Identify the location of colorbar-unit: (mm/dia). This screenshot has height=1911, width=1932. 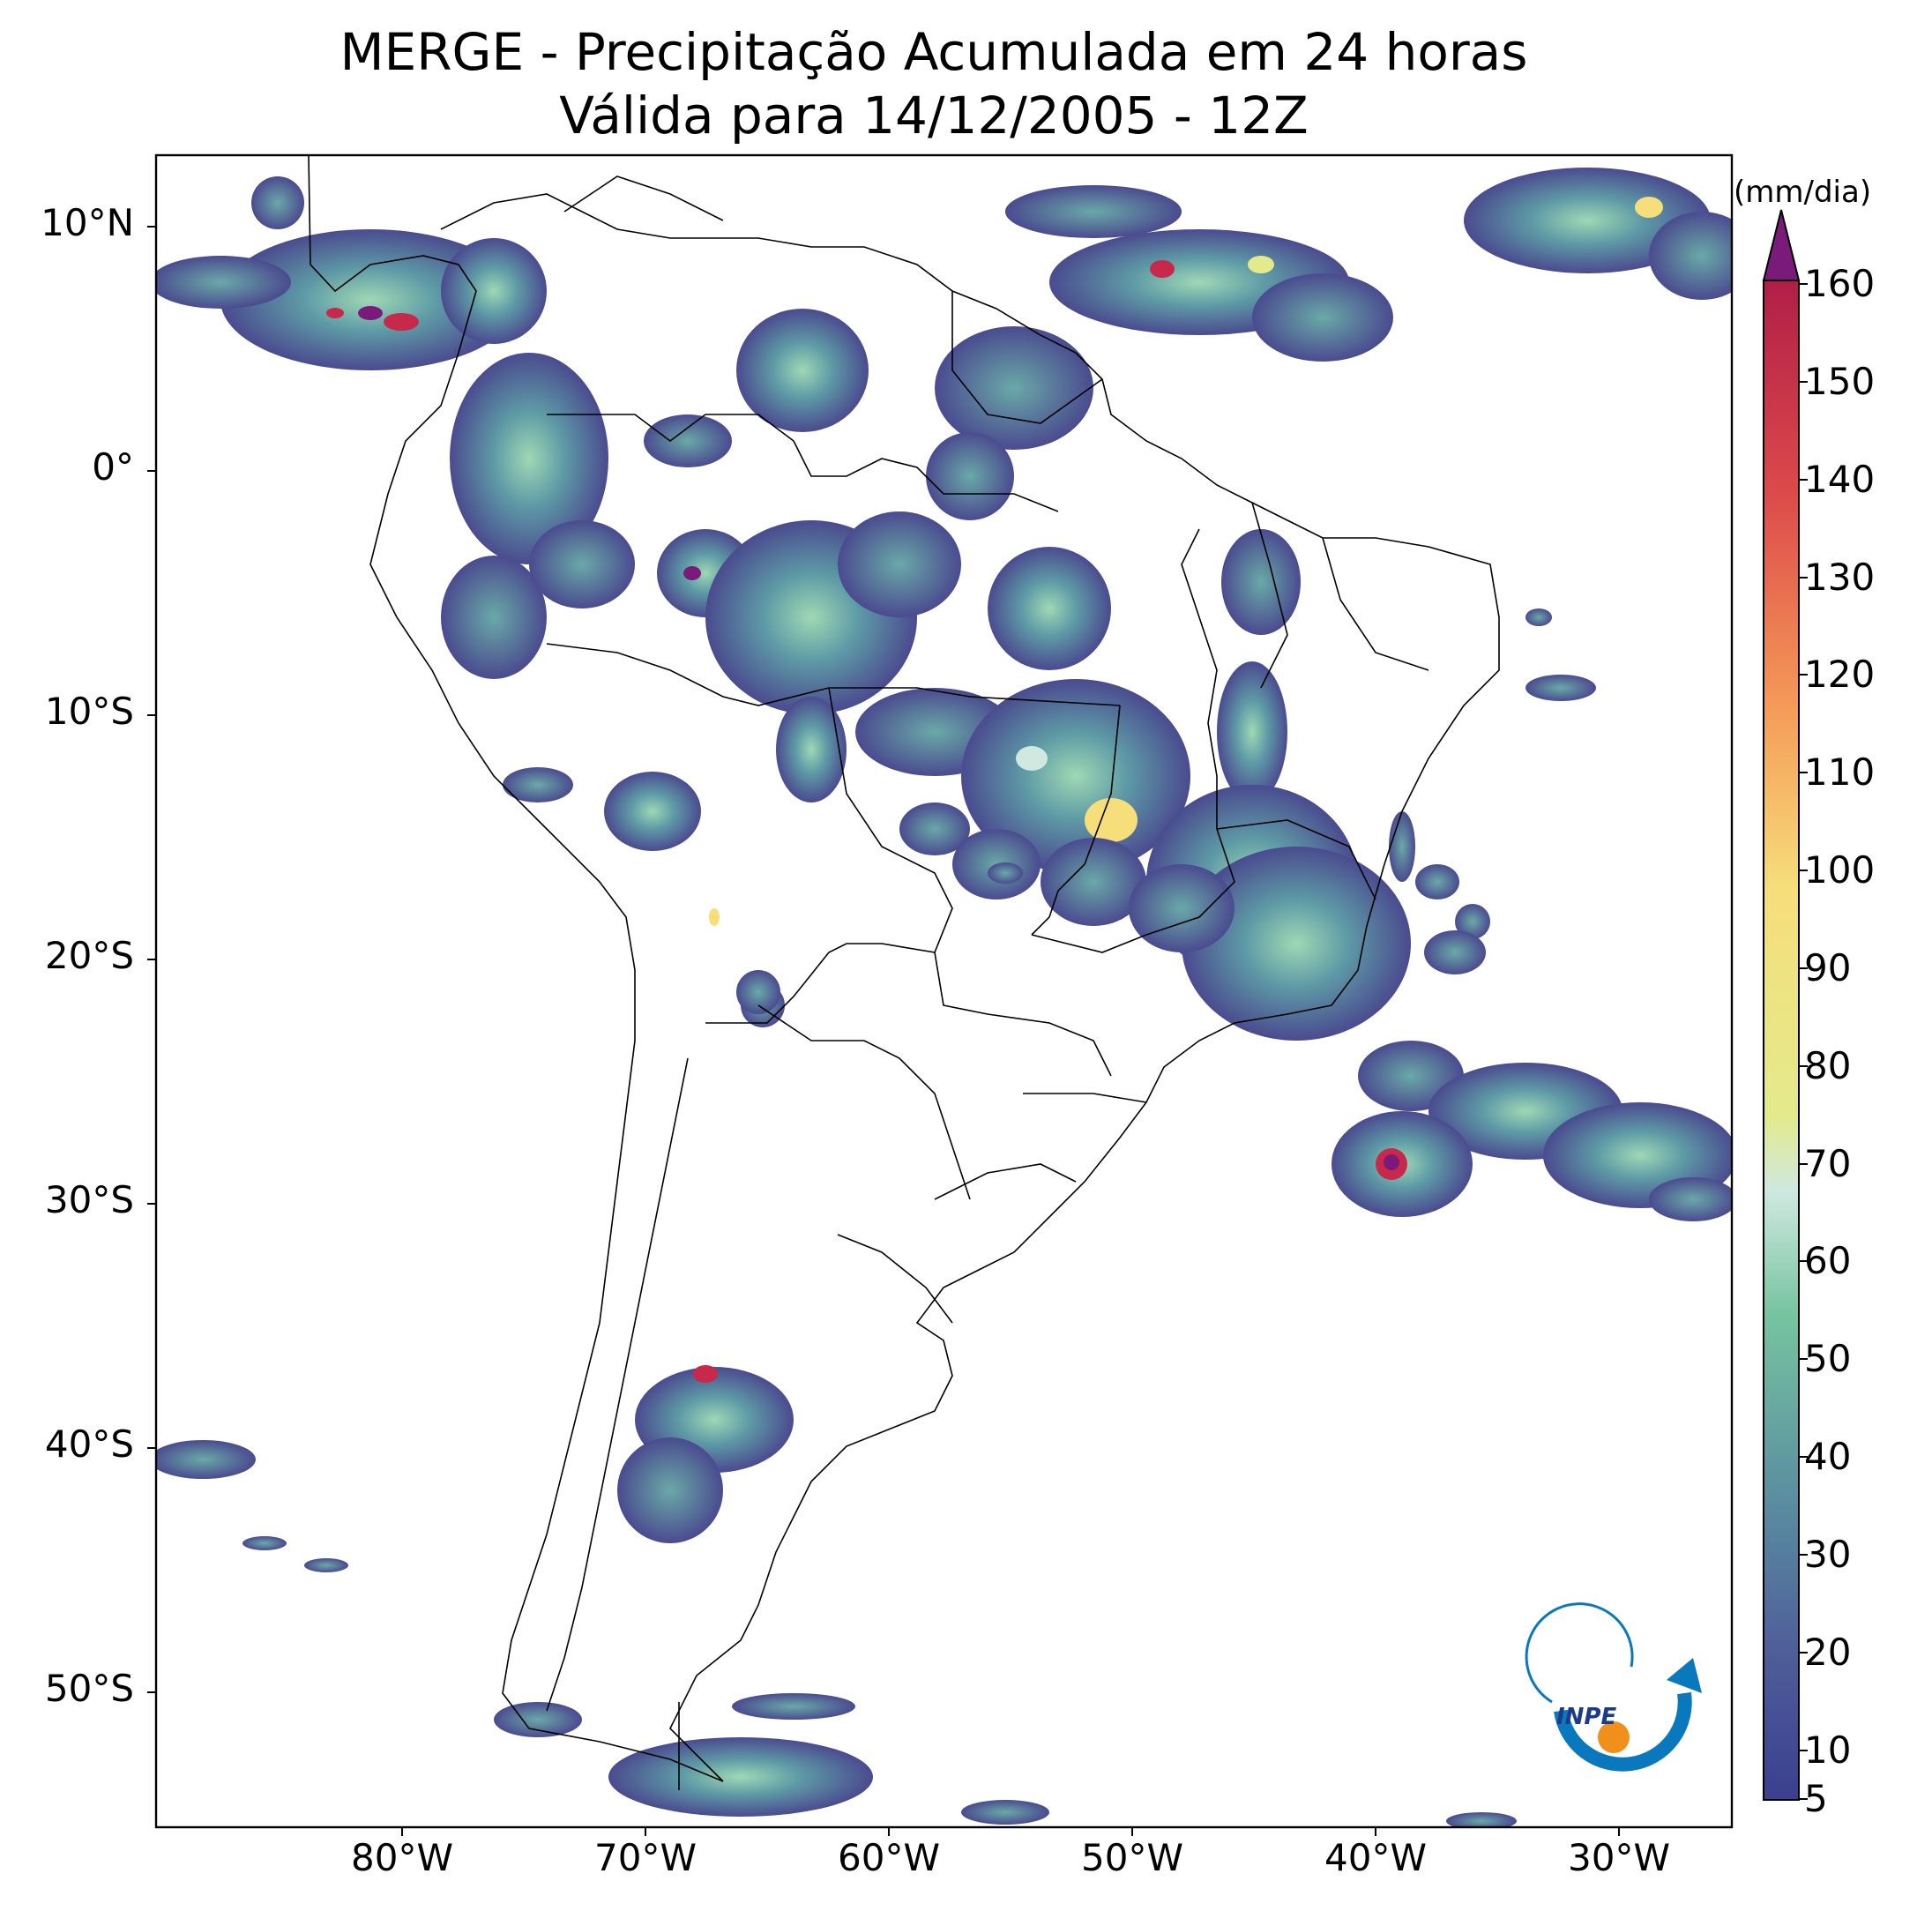
(1803, 193).